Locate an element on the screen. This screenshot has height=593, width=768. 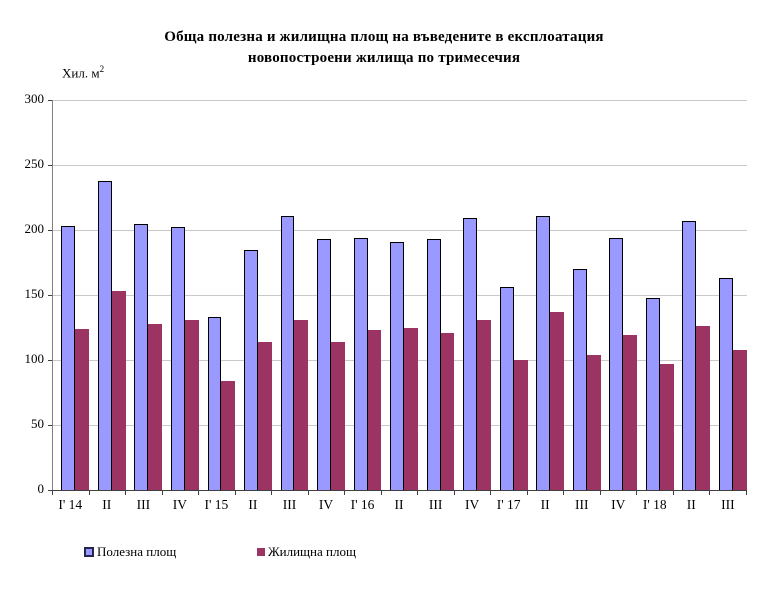
legend-item-useful-area: Полезна площ is located at coordinates (130, 552).